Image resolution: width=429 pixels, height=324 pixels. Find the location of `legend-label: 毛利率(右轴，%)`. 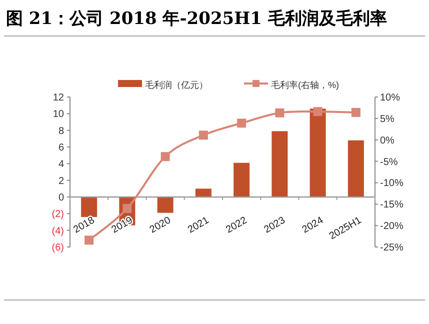

legend-label: 毛利率(右轴，%) is located at coordinates (305, 85).